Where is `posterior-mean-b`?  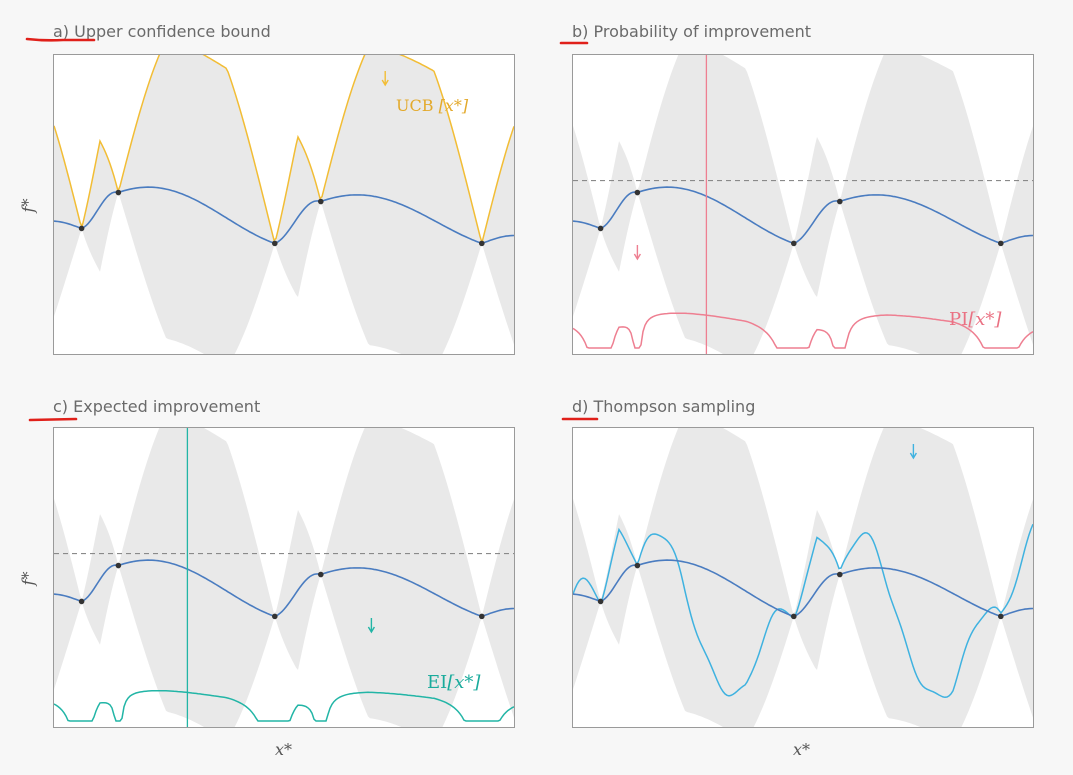 posterior-mean-b is located at coordinates (803, 215).